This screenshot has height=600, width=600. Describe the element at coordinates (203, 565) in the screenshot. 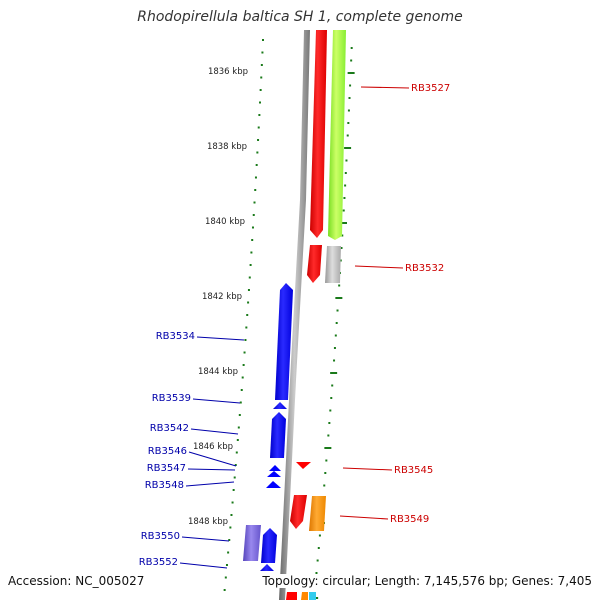

I see `callout-line-rb3552` at that location.